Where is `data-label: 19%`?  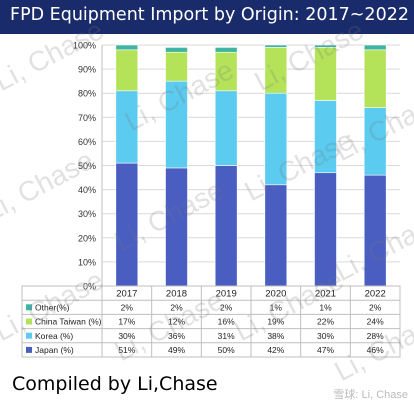
data-label: 19% is located at coordinates (275, 322).